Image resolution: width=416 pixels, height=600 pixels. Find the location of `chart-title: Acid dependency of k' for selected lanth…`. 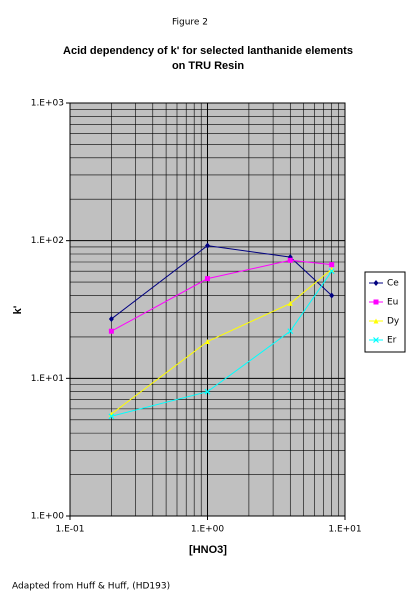

chart-title: Acid dependency of k' for selected lanth… is located at coordinates (208, 51).